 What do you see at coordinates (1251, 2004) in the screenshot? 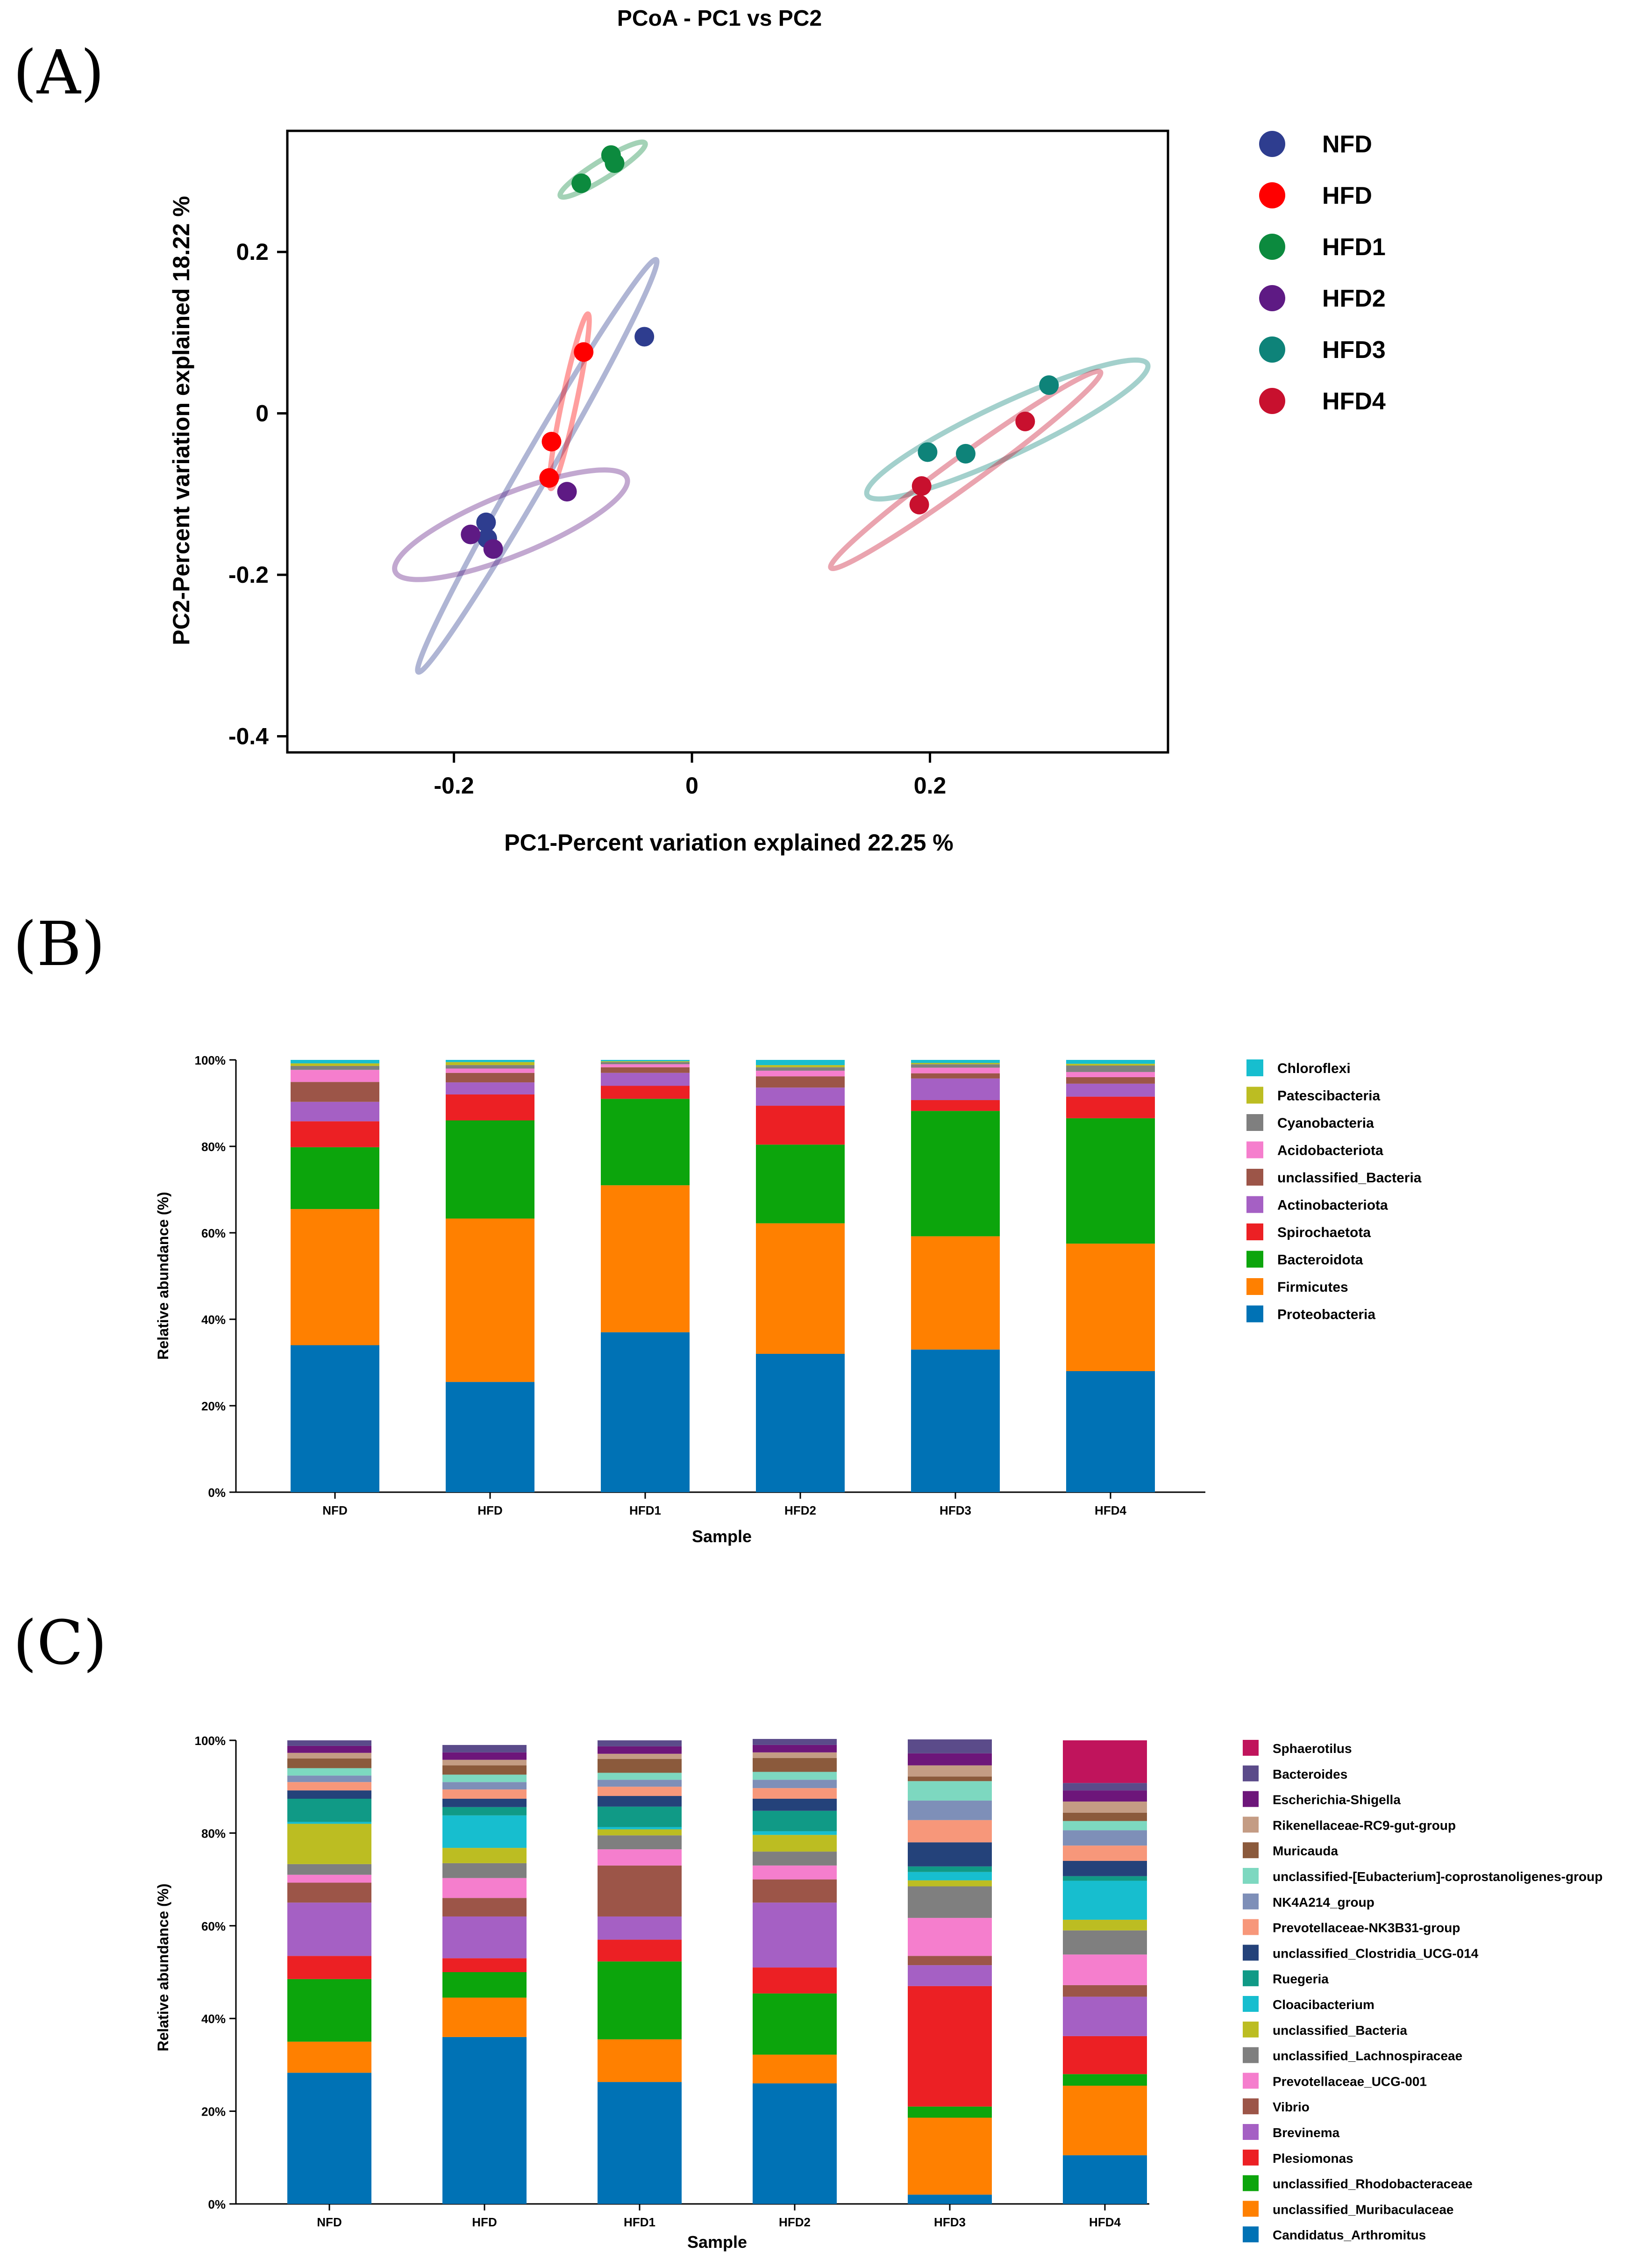
I see `legend-swatch-cloacibacterium` at bounding box center [1251, 2004].